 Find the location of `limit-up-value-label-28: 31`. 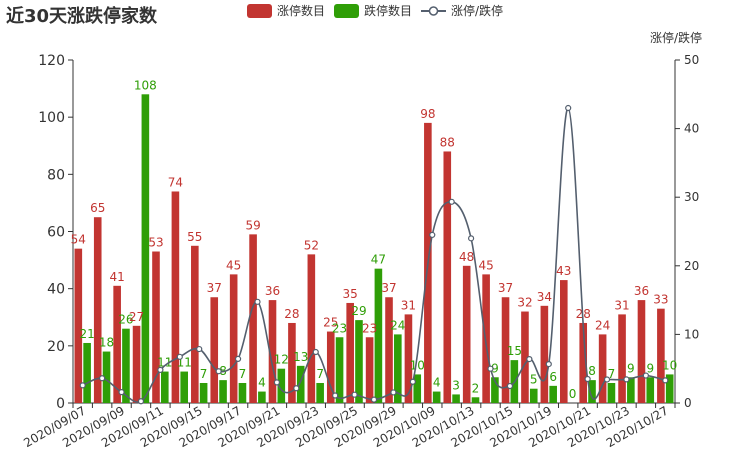

limit-up-value-label-28: 31 is located at coordinates (621, 305).